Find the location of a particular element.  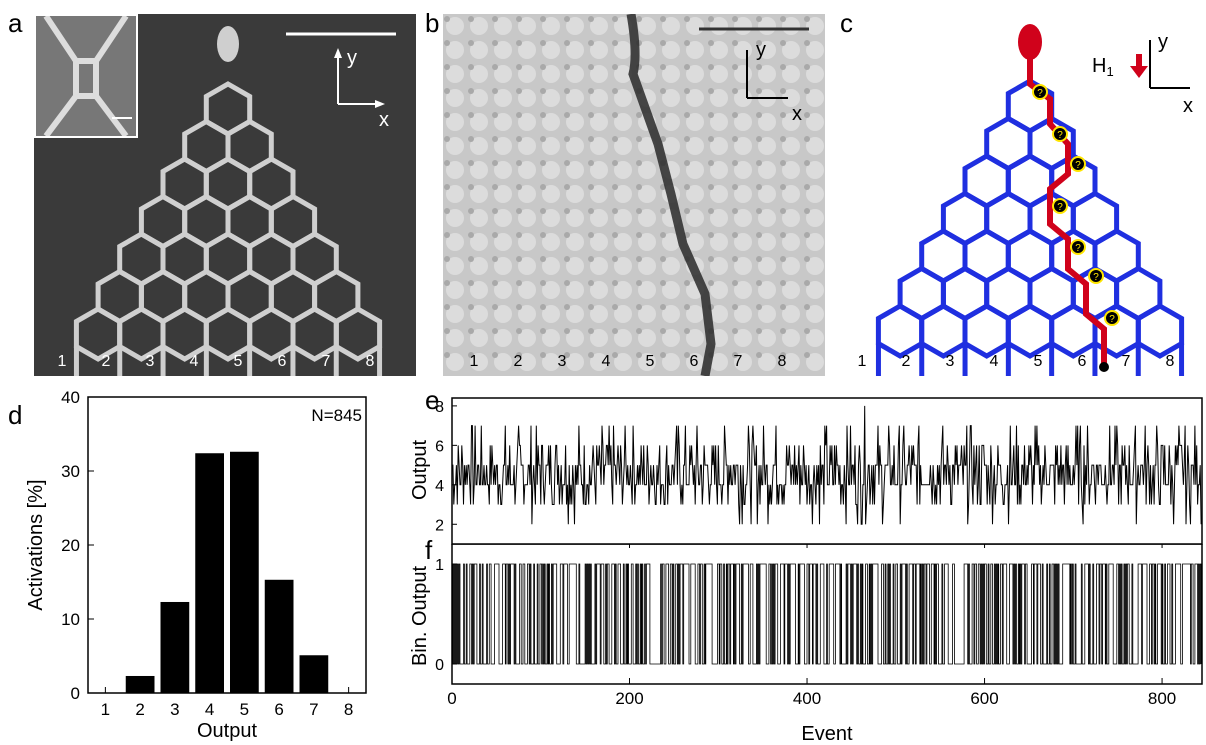

y-tick-label: 20 is located at coordinates (70, 545).